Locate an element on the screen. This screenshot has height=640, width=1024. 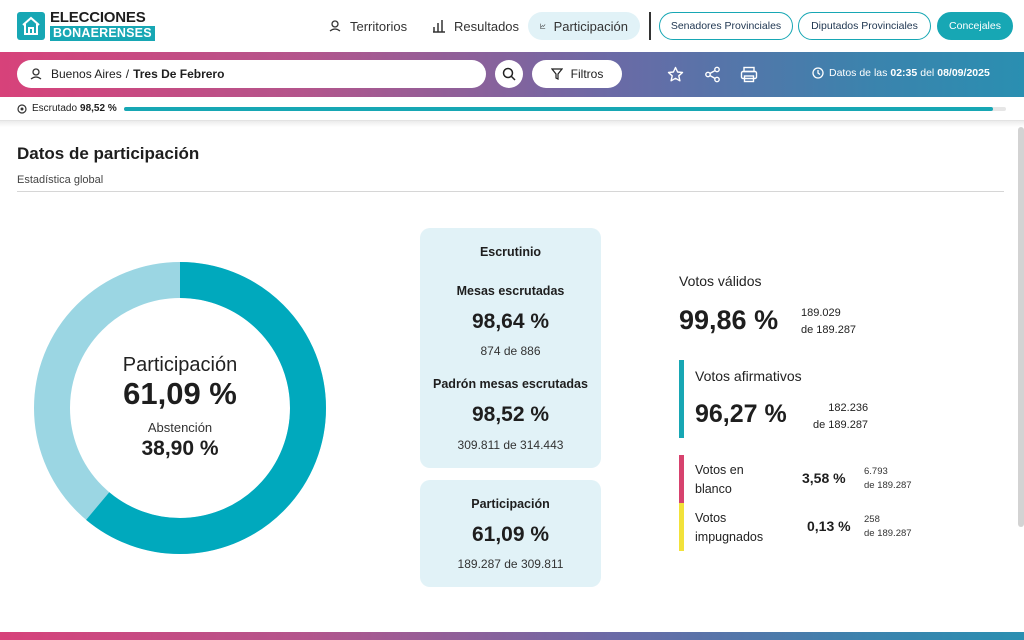
mesas-detail: 874 de 886 is located at coordinates (510, 351).